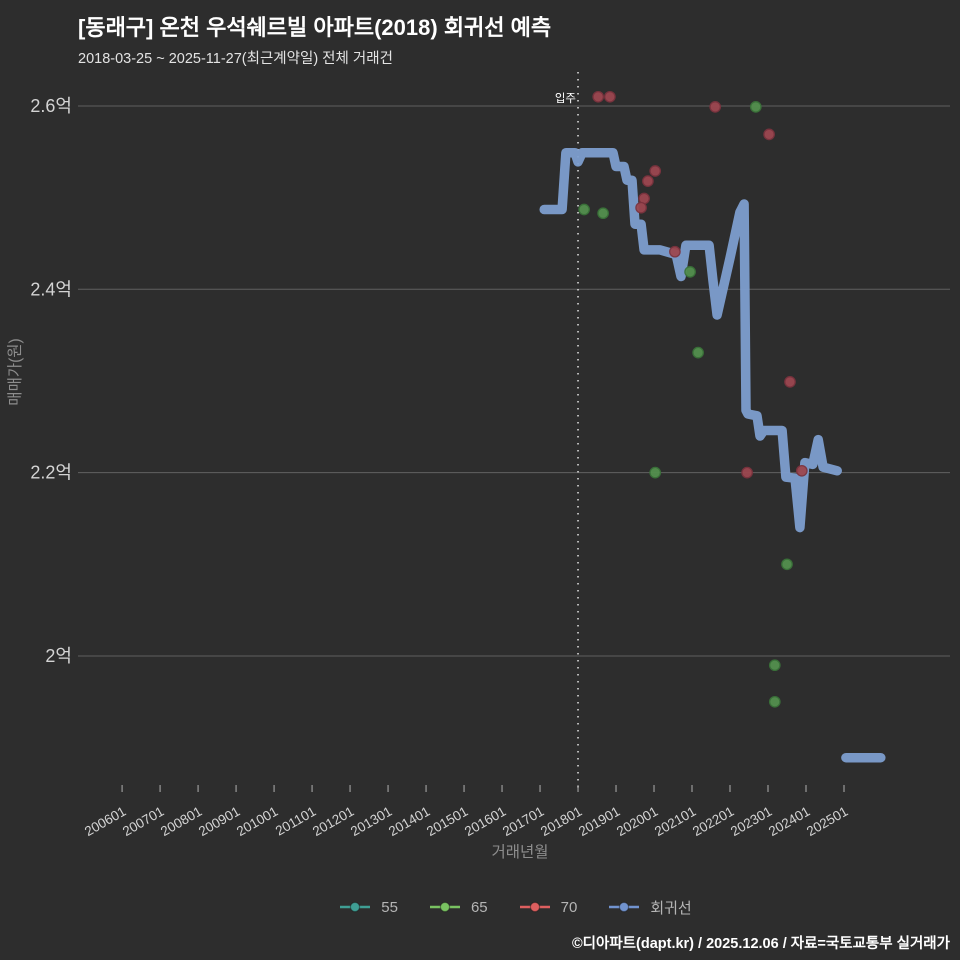  What do you see at coordinates (371, 822) in the screenshot?
I see `x-tick-label: 201301` at bounding box center [371, 822].